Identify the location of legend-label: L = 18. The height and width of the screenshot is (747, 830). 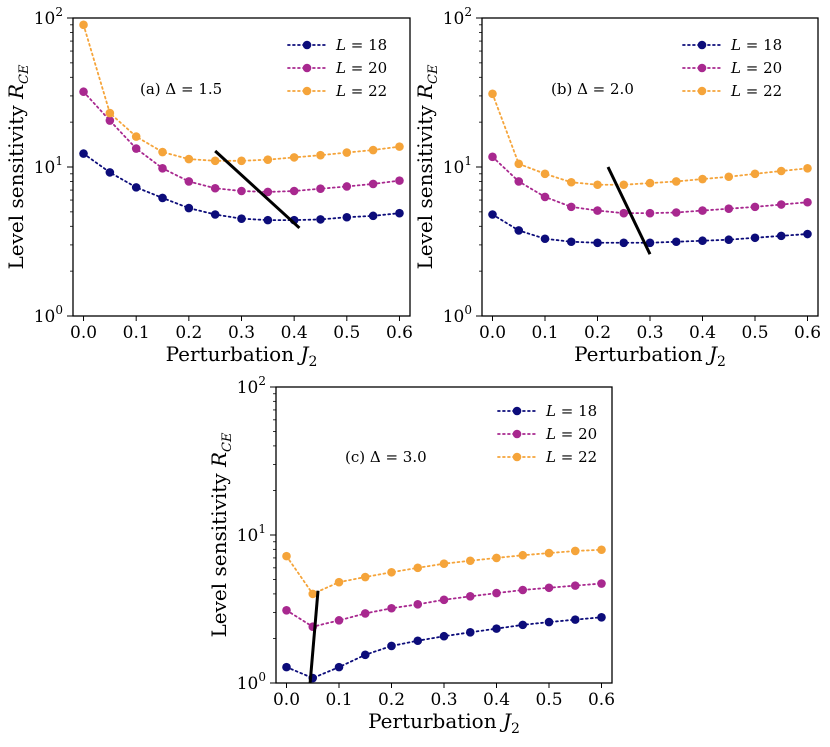
(571, 411).